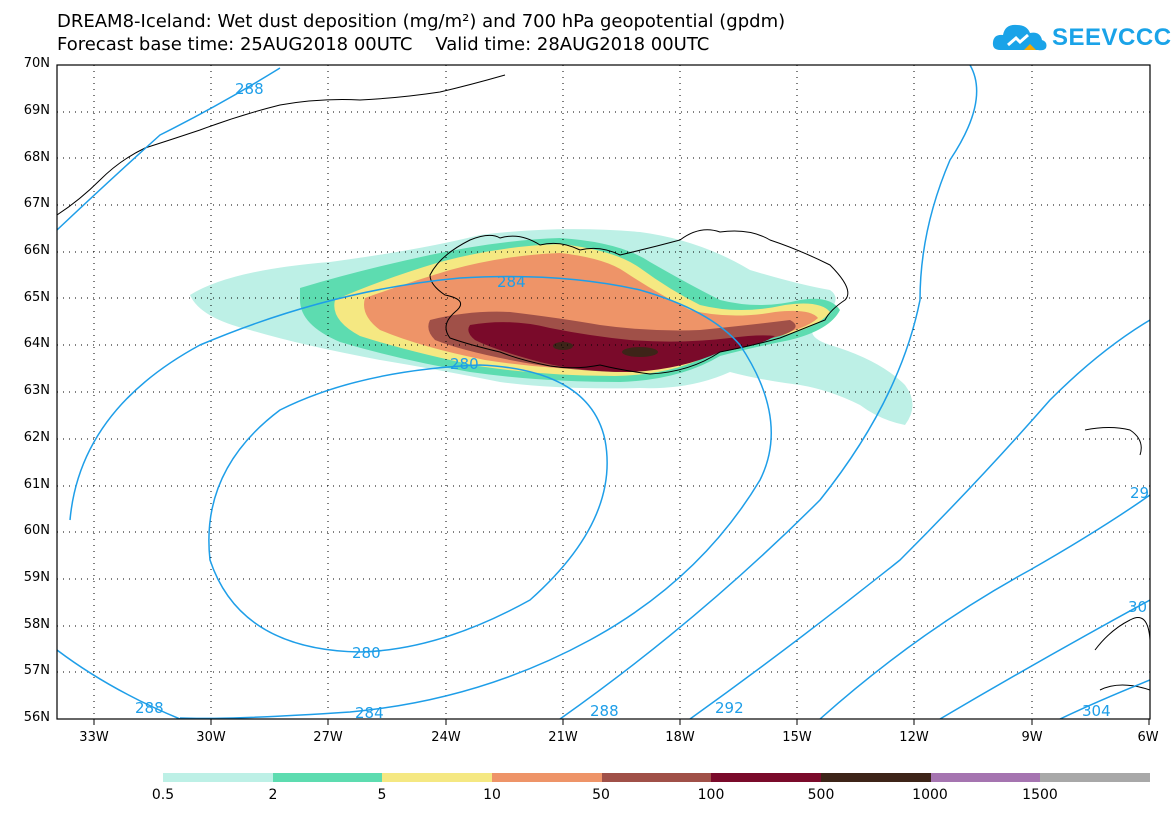  Describe the element at coordinates (1139, 493) in the screenshot. I see `contour-label: 29` at that location.